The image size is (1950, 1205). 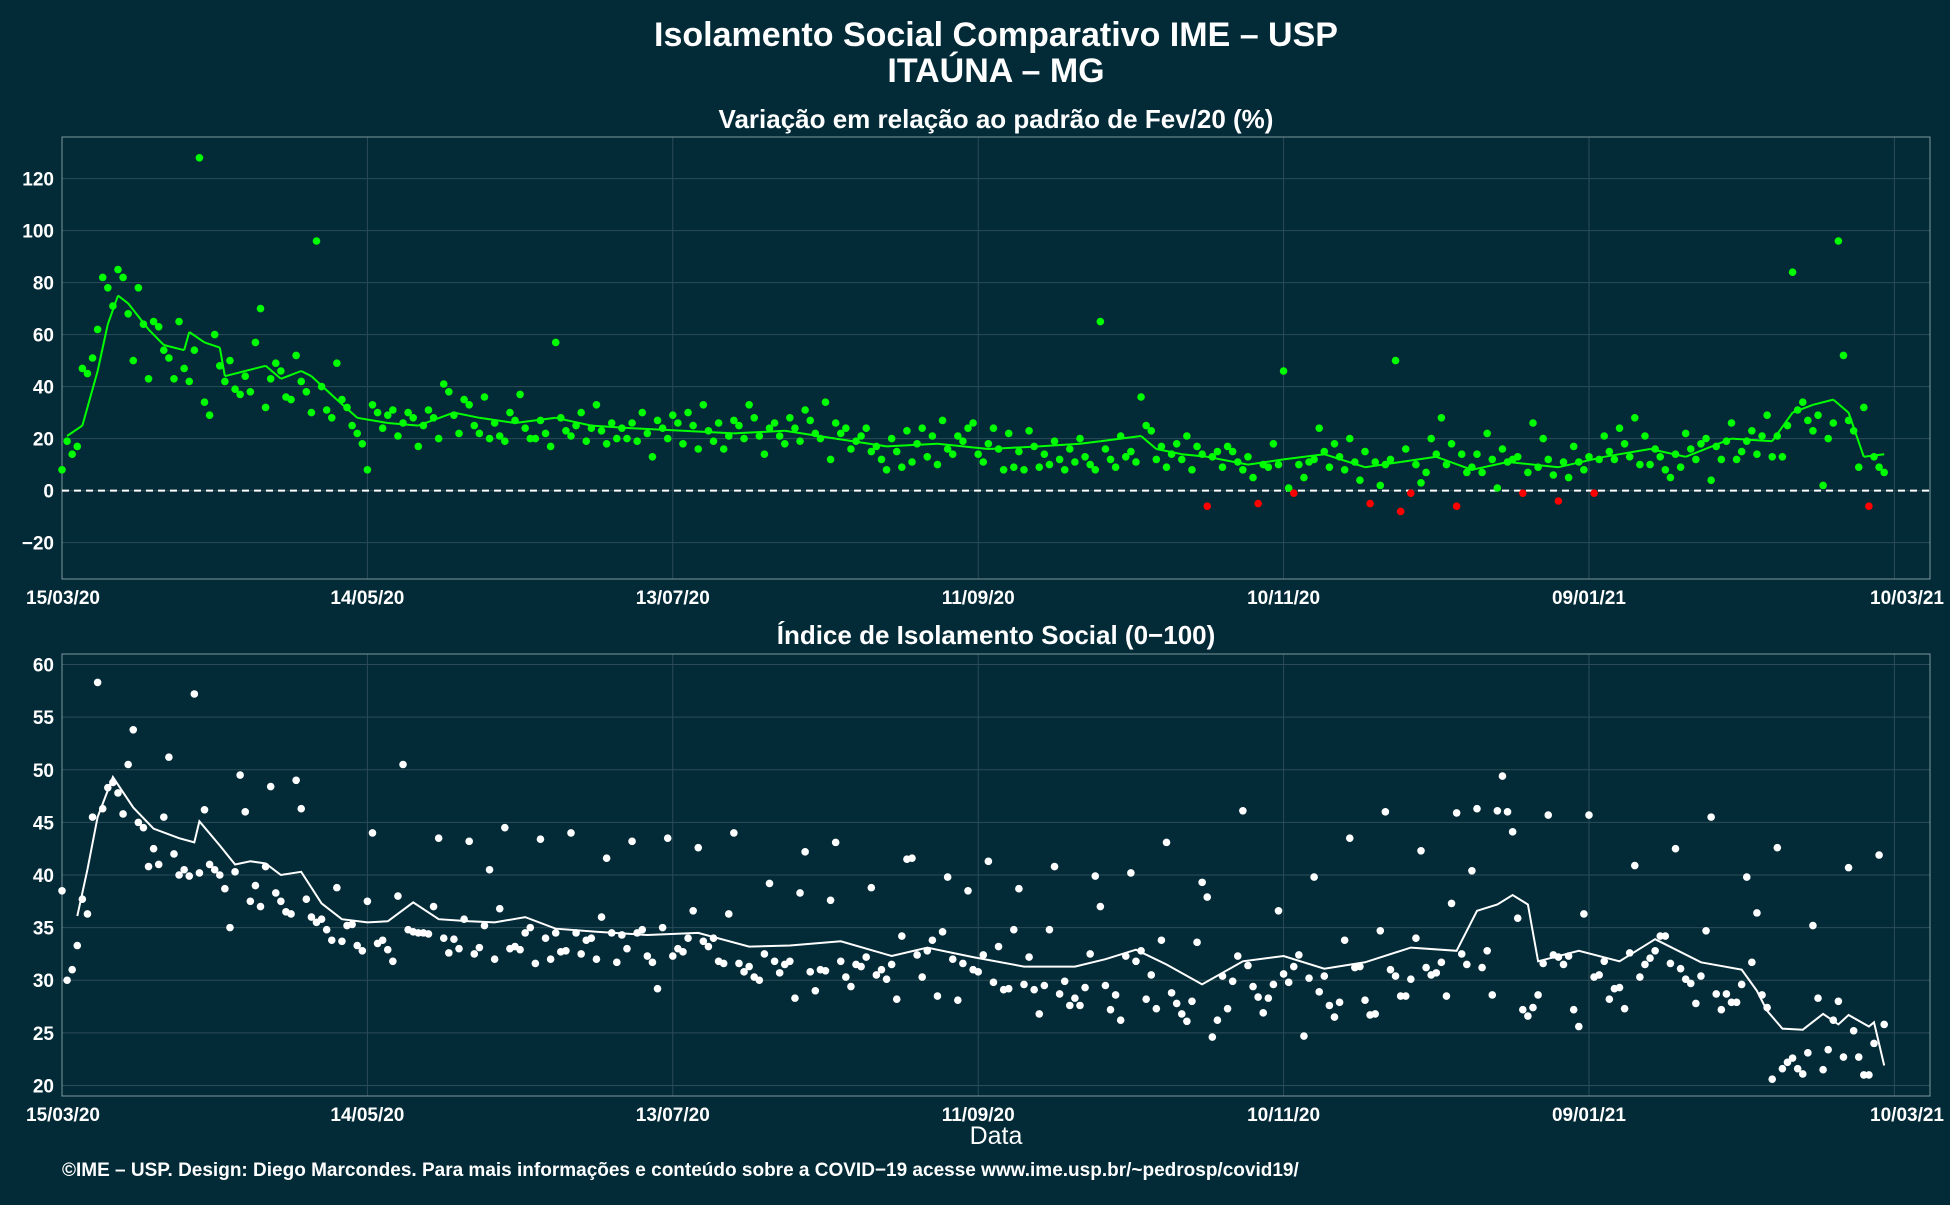 What do you see at coordinates (978, 598) in the screenshot?
I see `x-tick-label: 11/09/20` at bounding box center [978, 598].